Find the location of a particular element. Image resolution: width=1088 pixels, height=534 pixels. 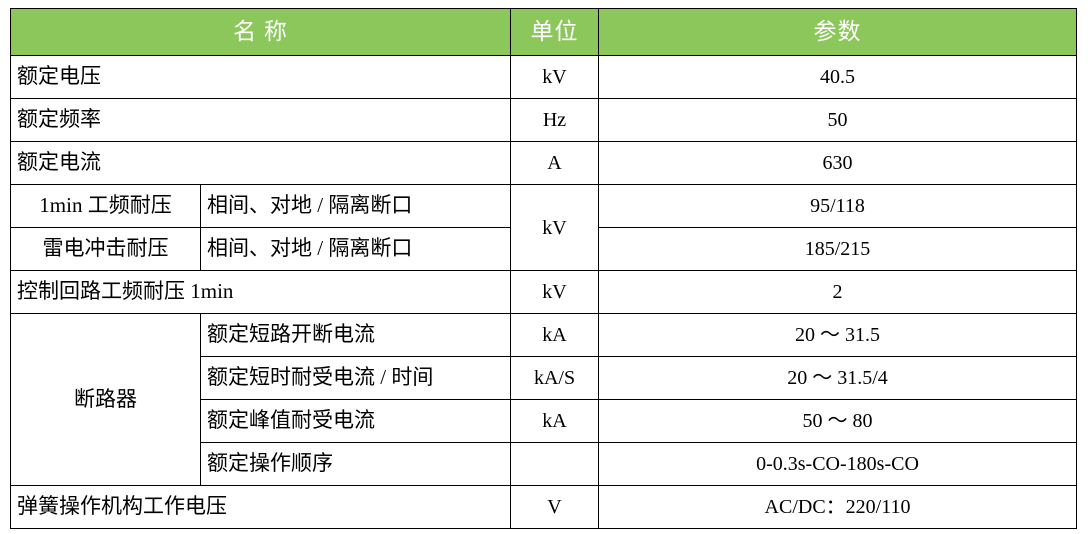

row-group-name-circuit-breaker: 断路器 is located at coordinates (105, 399).